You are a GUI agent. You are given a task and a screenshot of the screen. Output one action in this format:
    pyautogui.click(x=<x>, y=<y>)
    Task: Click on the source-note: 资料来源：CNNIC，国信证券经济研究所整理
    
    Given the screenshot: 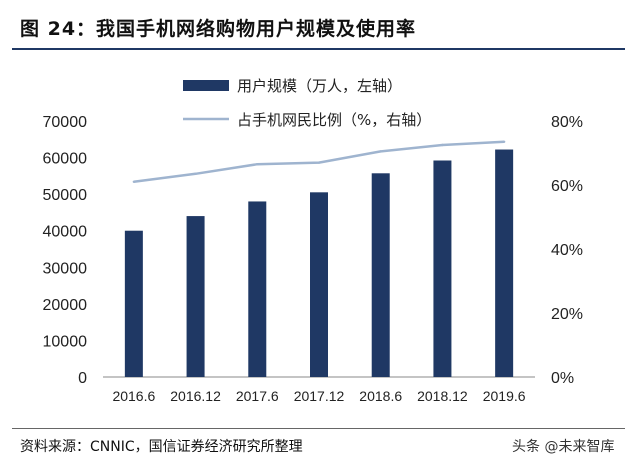 What is the action you would take?
    pyautogui.click(x=161, y=447)
    